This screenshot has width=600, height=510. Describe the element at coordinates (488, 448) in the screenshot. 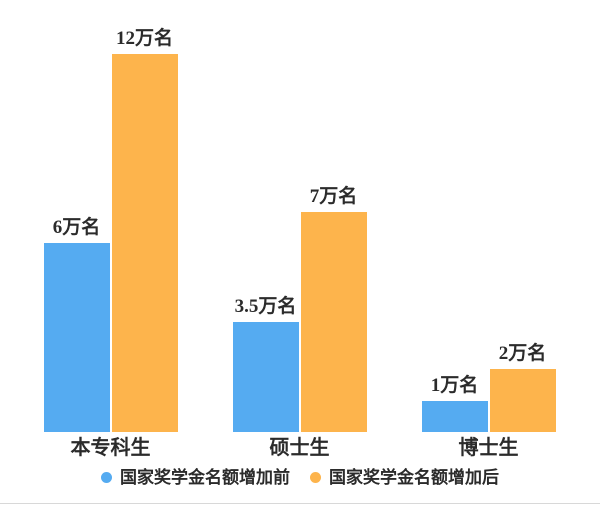

I see `category-label: 博士生` at that location.